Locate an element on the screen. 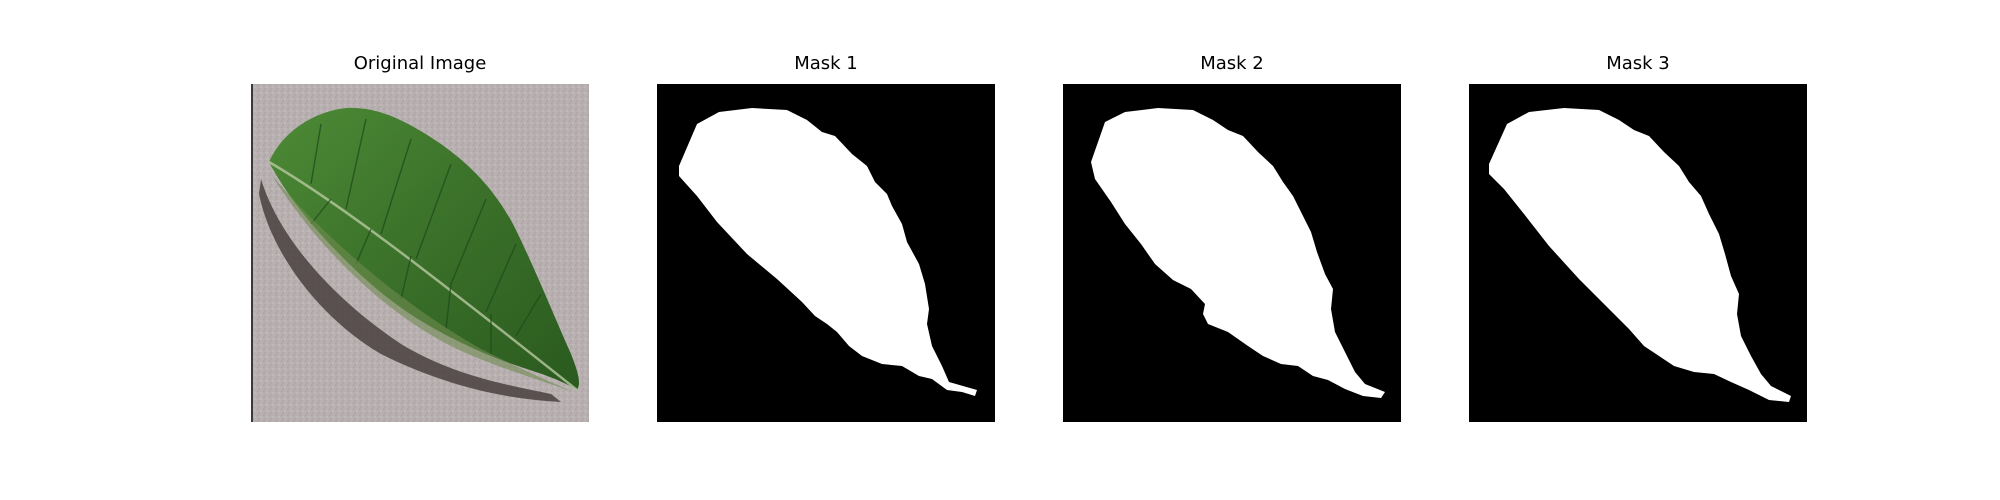  leaf-photo-image is located at coordinates (420, 253).